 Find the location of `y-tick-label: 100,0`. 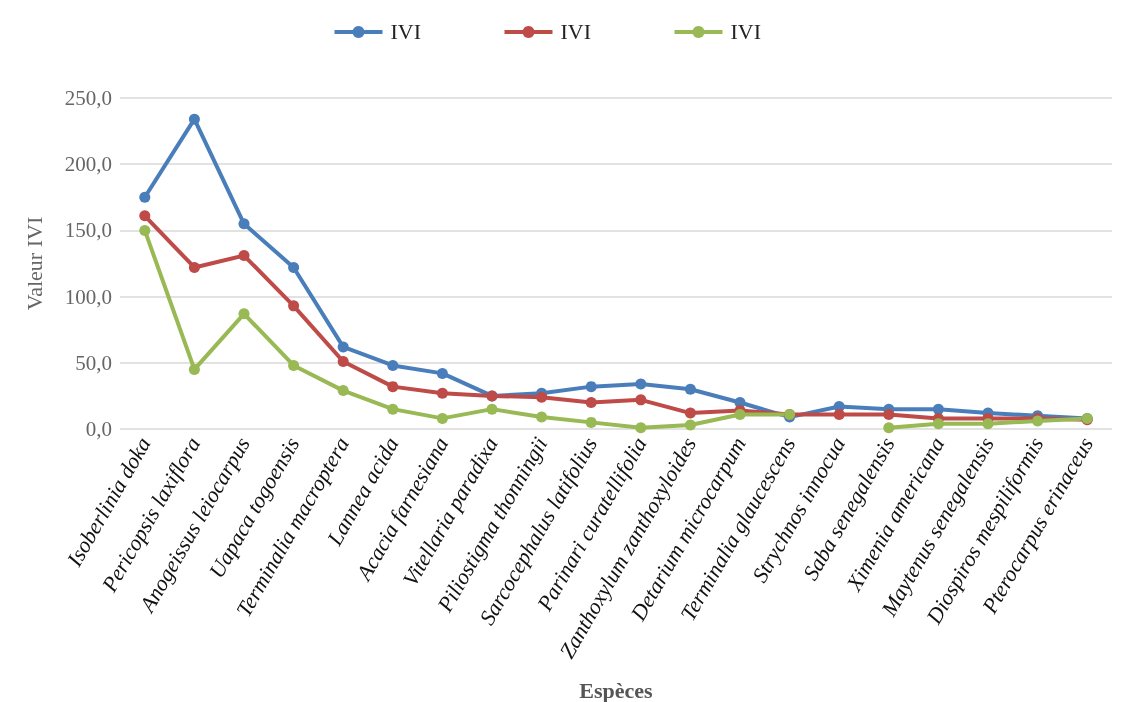

y-tick-label: 100,0 is located at coordinates (88, 296).